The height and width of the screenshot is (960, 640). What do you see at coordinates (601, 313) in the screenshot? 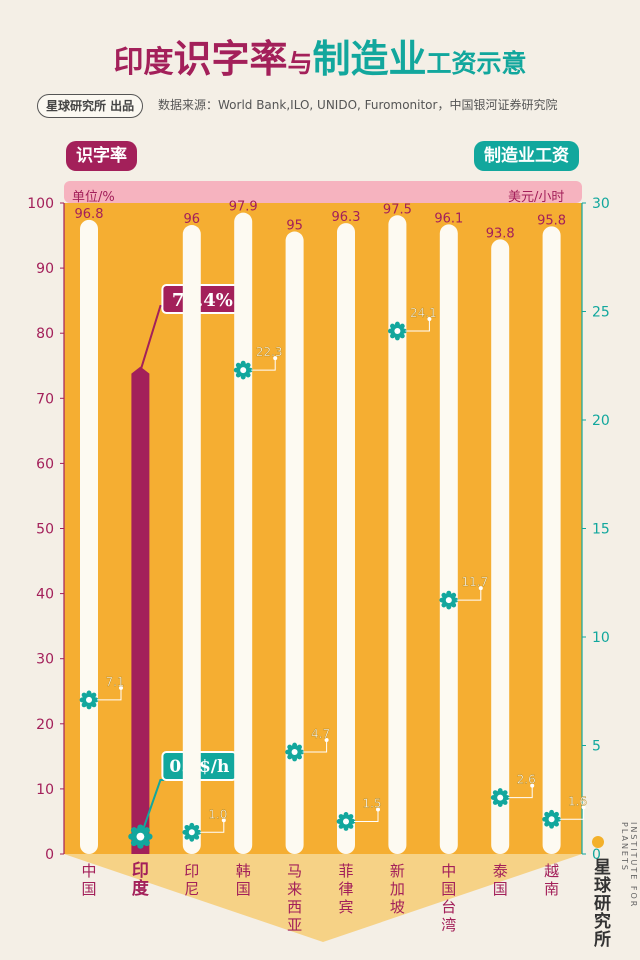
I see `right-tick-label: 25` at bounding box center [601, 313].